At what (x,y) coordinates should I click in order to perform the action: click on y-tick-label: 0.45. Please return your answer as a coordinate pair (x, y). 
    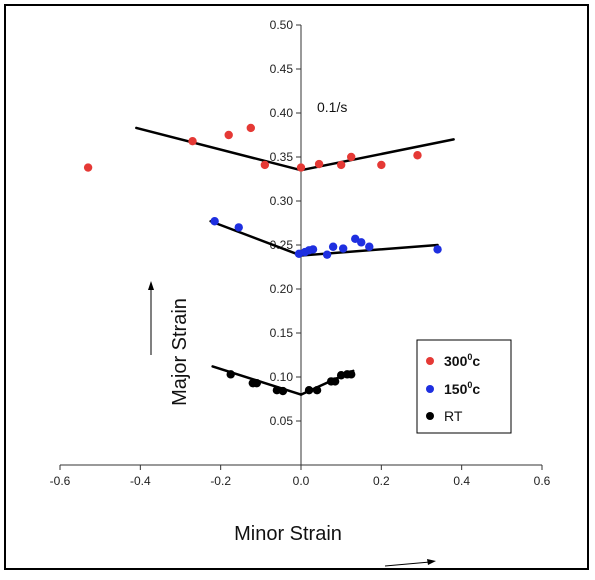
    Looking at the image, I should click on (282, 69).